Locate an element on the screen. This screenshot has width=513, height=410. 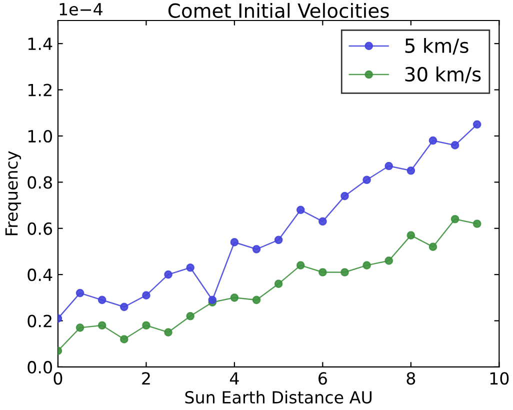
x-tick-label: 0 is located at coordinates (58, 378).